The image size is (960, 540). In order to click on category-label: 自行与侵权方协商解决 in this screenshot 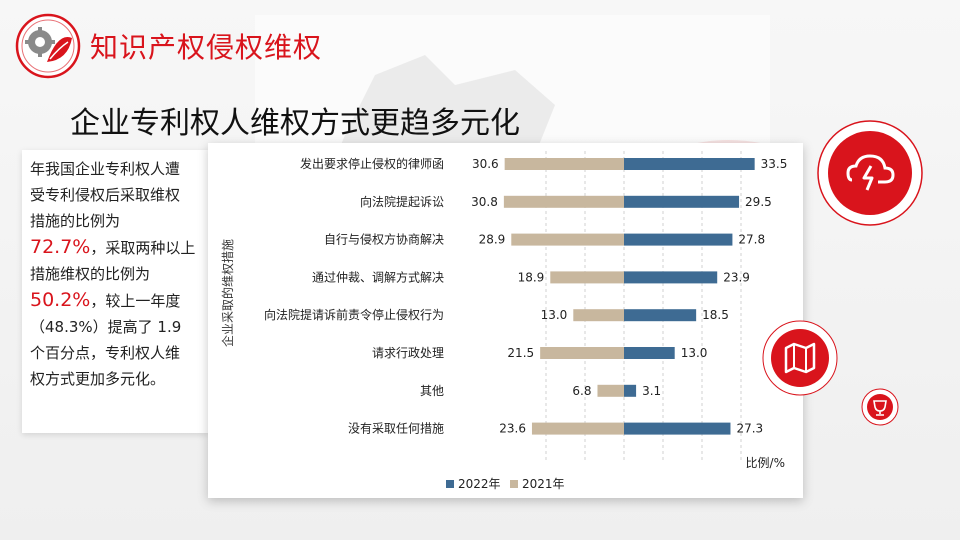, I will do `click(384, 239)`.